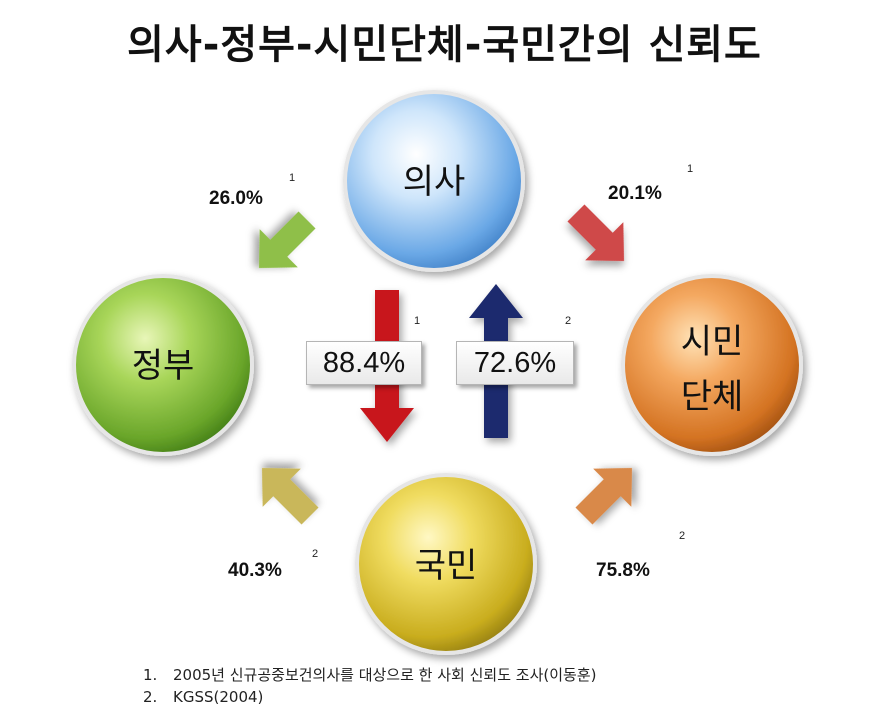 The height and width of the screenshot is (724, 889). Describe the element at coordinates (292, 178) in the screenshot. I see `ref-doctor-to-government: 1` at that location.